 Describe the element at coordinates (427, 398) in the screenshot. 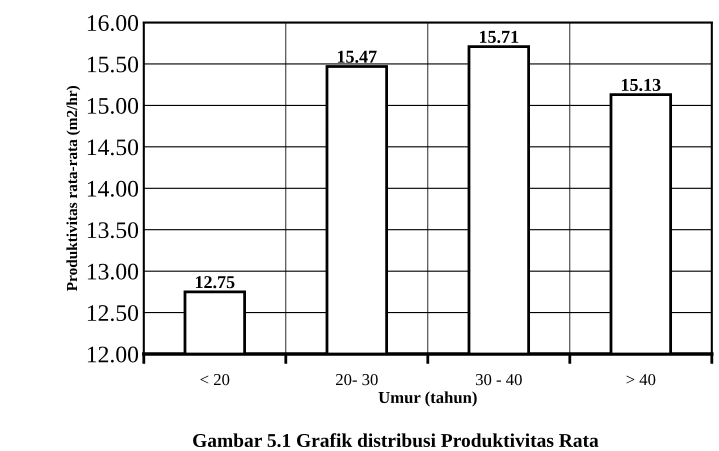

I see `x-axis-title: Umur (tahun)` at that location.